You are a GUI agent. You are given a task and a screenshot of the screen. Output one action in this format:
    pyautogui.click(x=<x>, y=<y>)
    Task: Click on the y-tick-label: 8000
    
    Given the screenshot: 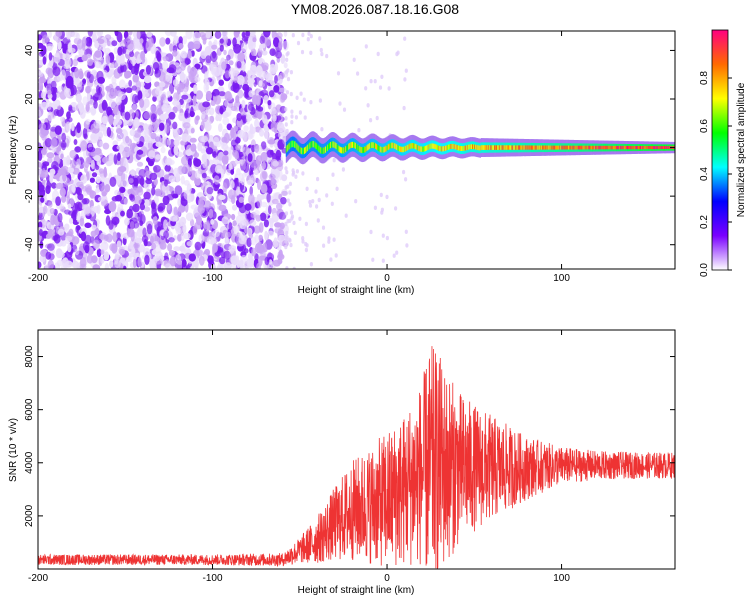 What is the action you would take?
    pyautogui.click(x=29, y=356)
    